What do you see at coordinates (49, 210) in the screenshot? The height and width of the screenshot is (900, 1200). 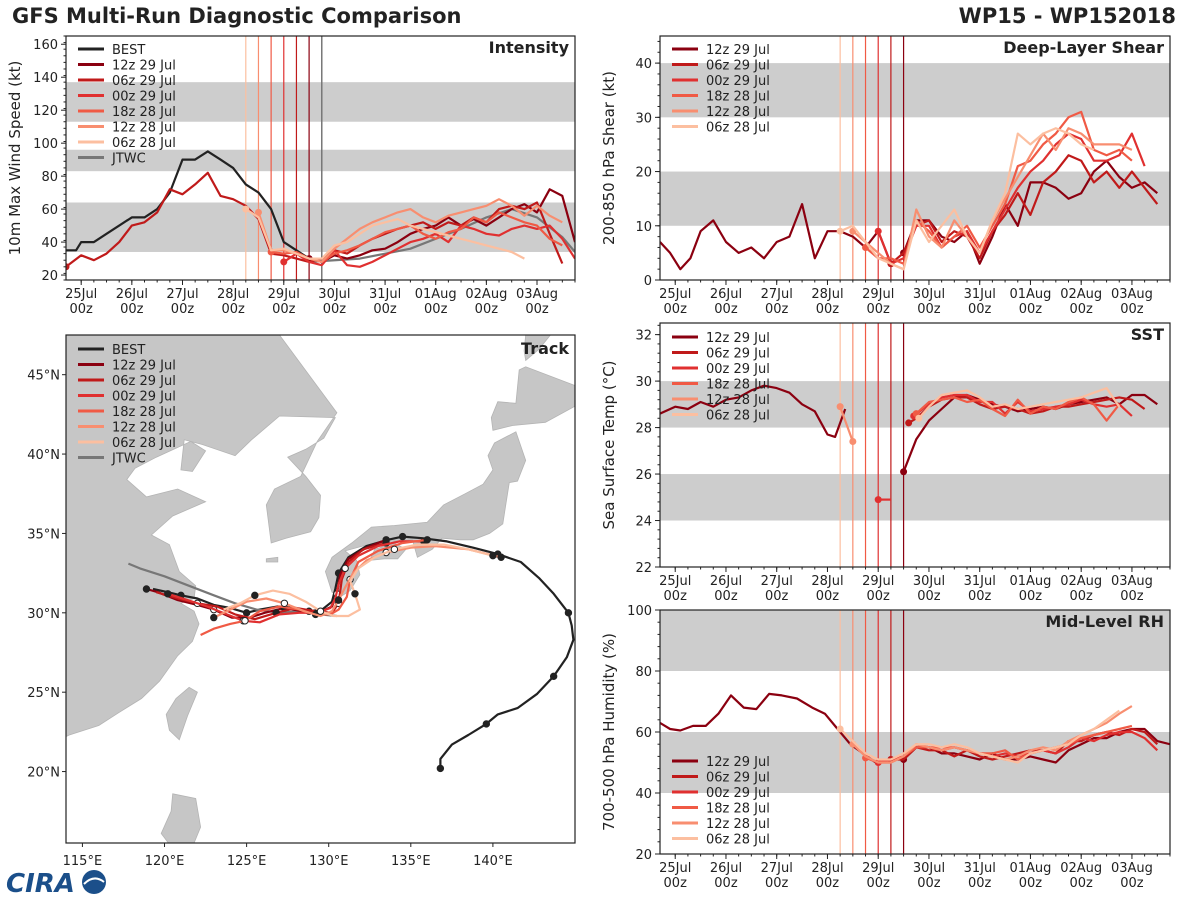 I see `intensity-ytick-label: 60` at bounding box center [49, 210].